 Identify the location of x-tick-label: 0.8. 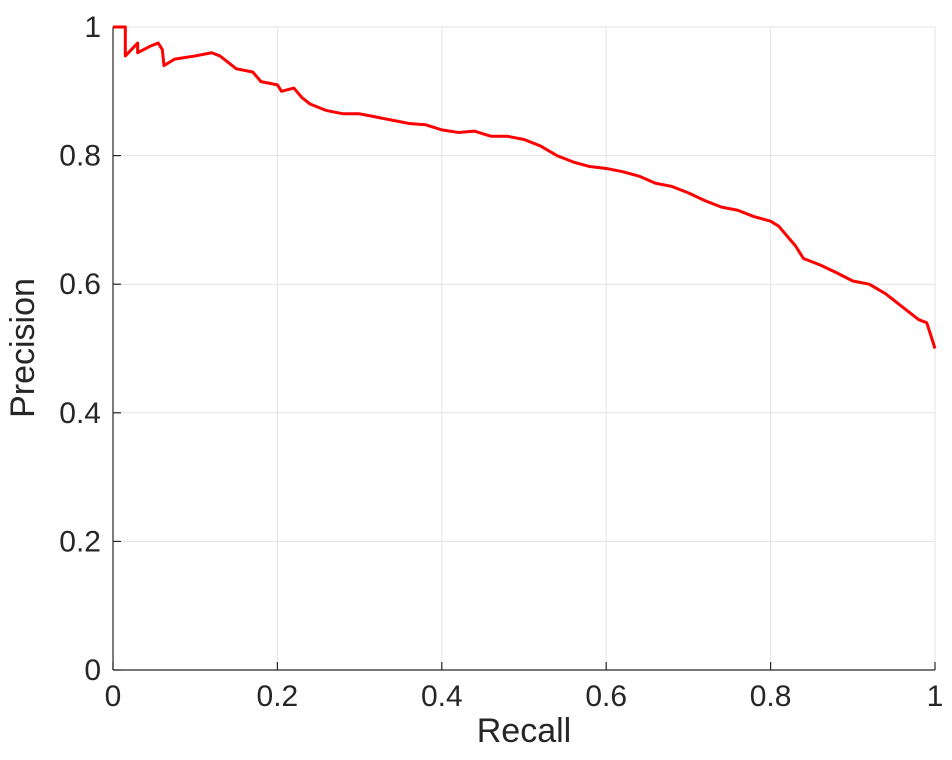
(771, 696).